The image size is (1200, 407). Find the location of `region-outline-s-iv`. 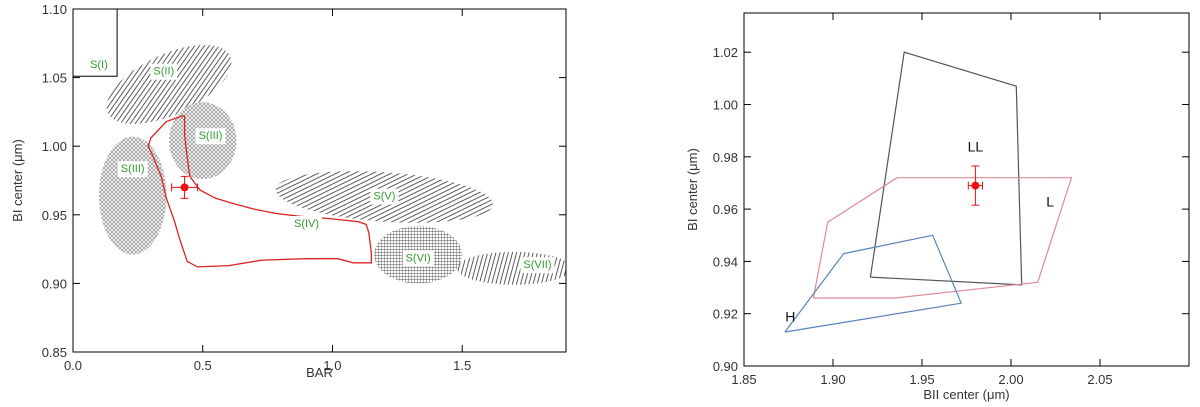

region-outline-s-iv is located at coordinates (260, 191).